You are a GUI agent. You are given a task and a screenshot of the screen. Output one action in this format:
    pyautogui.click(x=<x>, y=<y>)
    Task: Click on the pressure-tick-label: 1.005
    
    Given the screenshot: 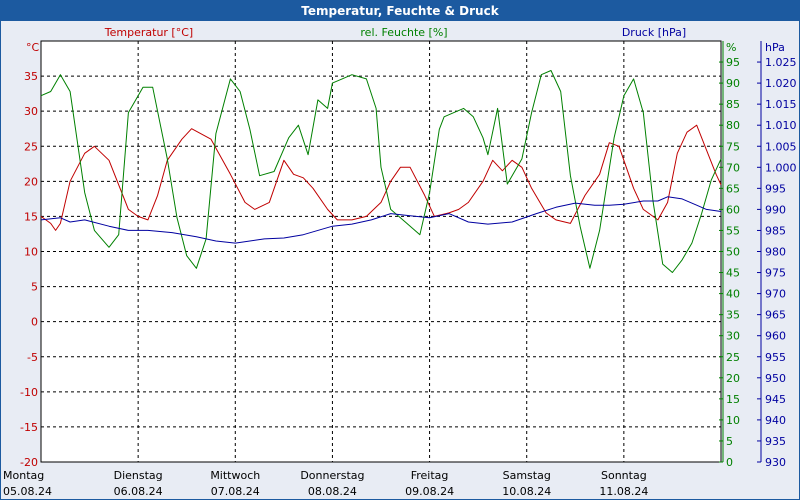 What is the action you would take?
    pyautogui.click(x=781, y=146)
    